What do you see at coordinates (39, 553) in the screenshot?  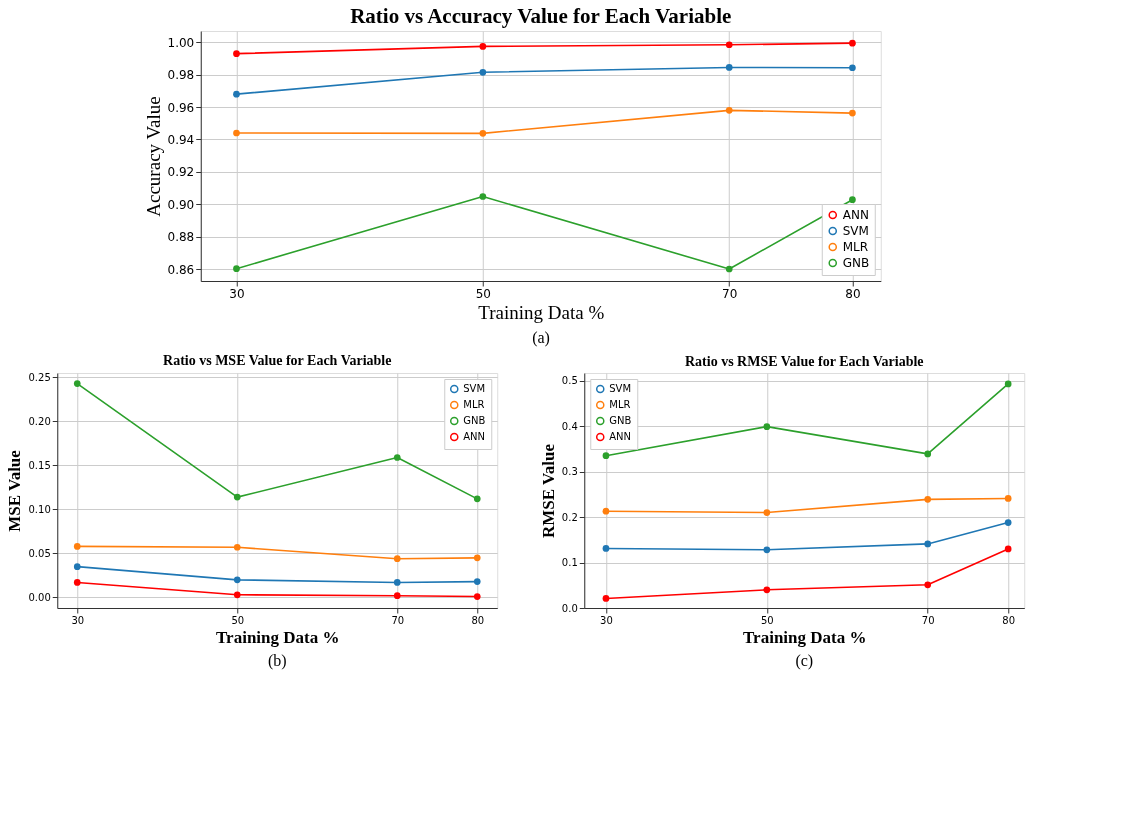 I see `y-tick-label: 0.05` at bounding box center [39, 553].